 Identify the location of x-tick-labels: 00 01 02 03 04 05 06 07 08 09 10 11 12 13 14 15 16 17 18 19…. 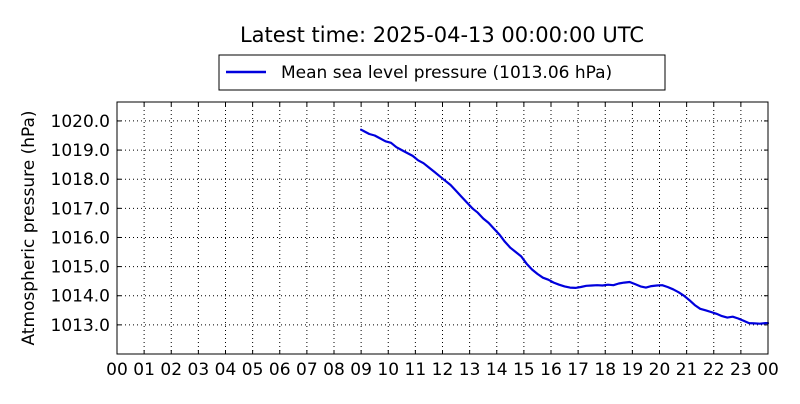
(442, 370).